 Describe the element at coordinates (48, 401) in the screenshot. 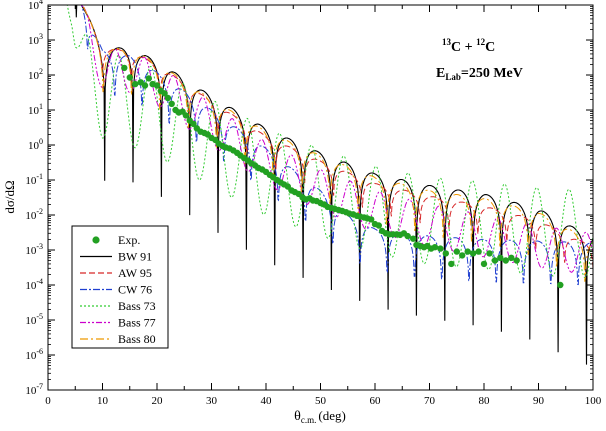

I see `x-tick-label: 0` at that location.